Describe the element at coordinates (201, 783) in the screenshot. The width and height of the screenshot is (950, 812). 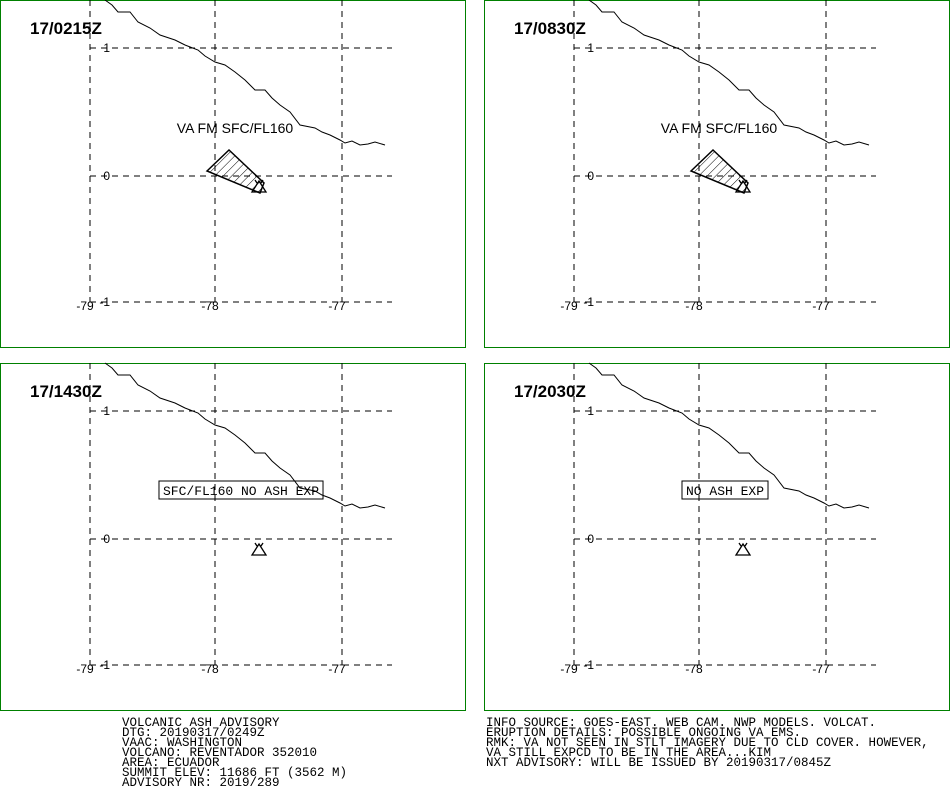
I see `advisory-line: ADVISORY NR: 2019/289` at that location.